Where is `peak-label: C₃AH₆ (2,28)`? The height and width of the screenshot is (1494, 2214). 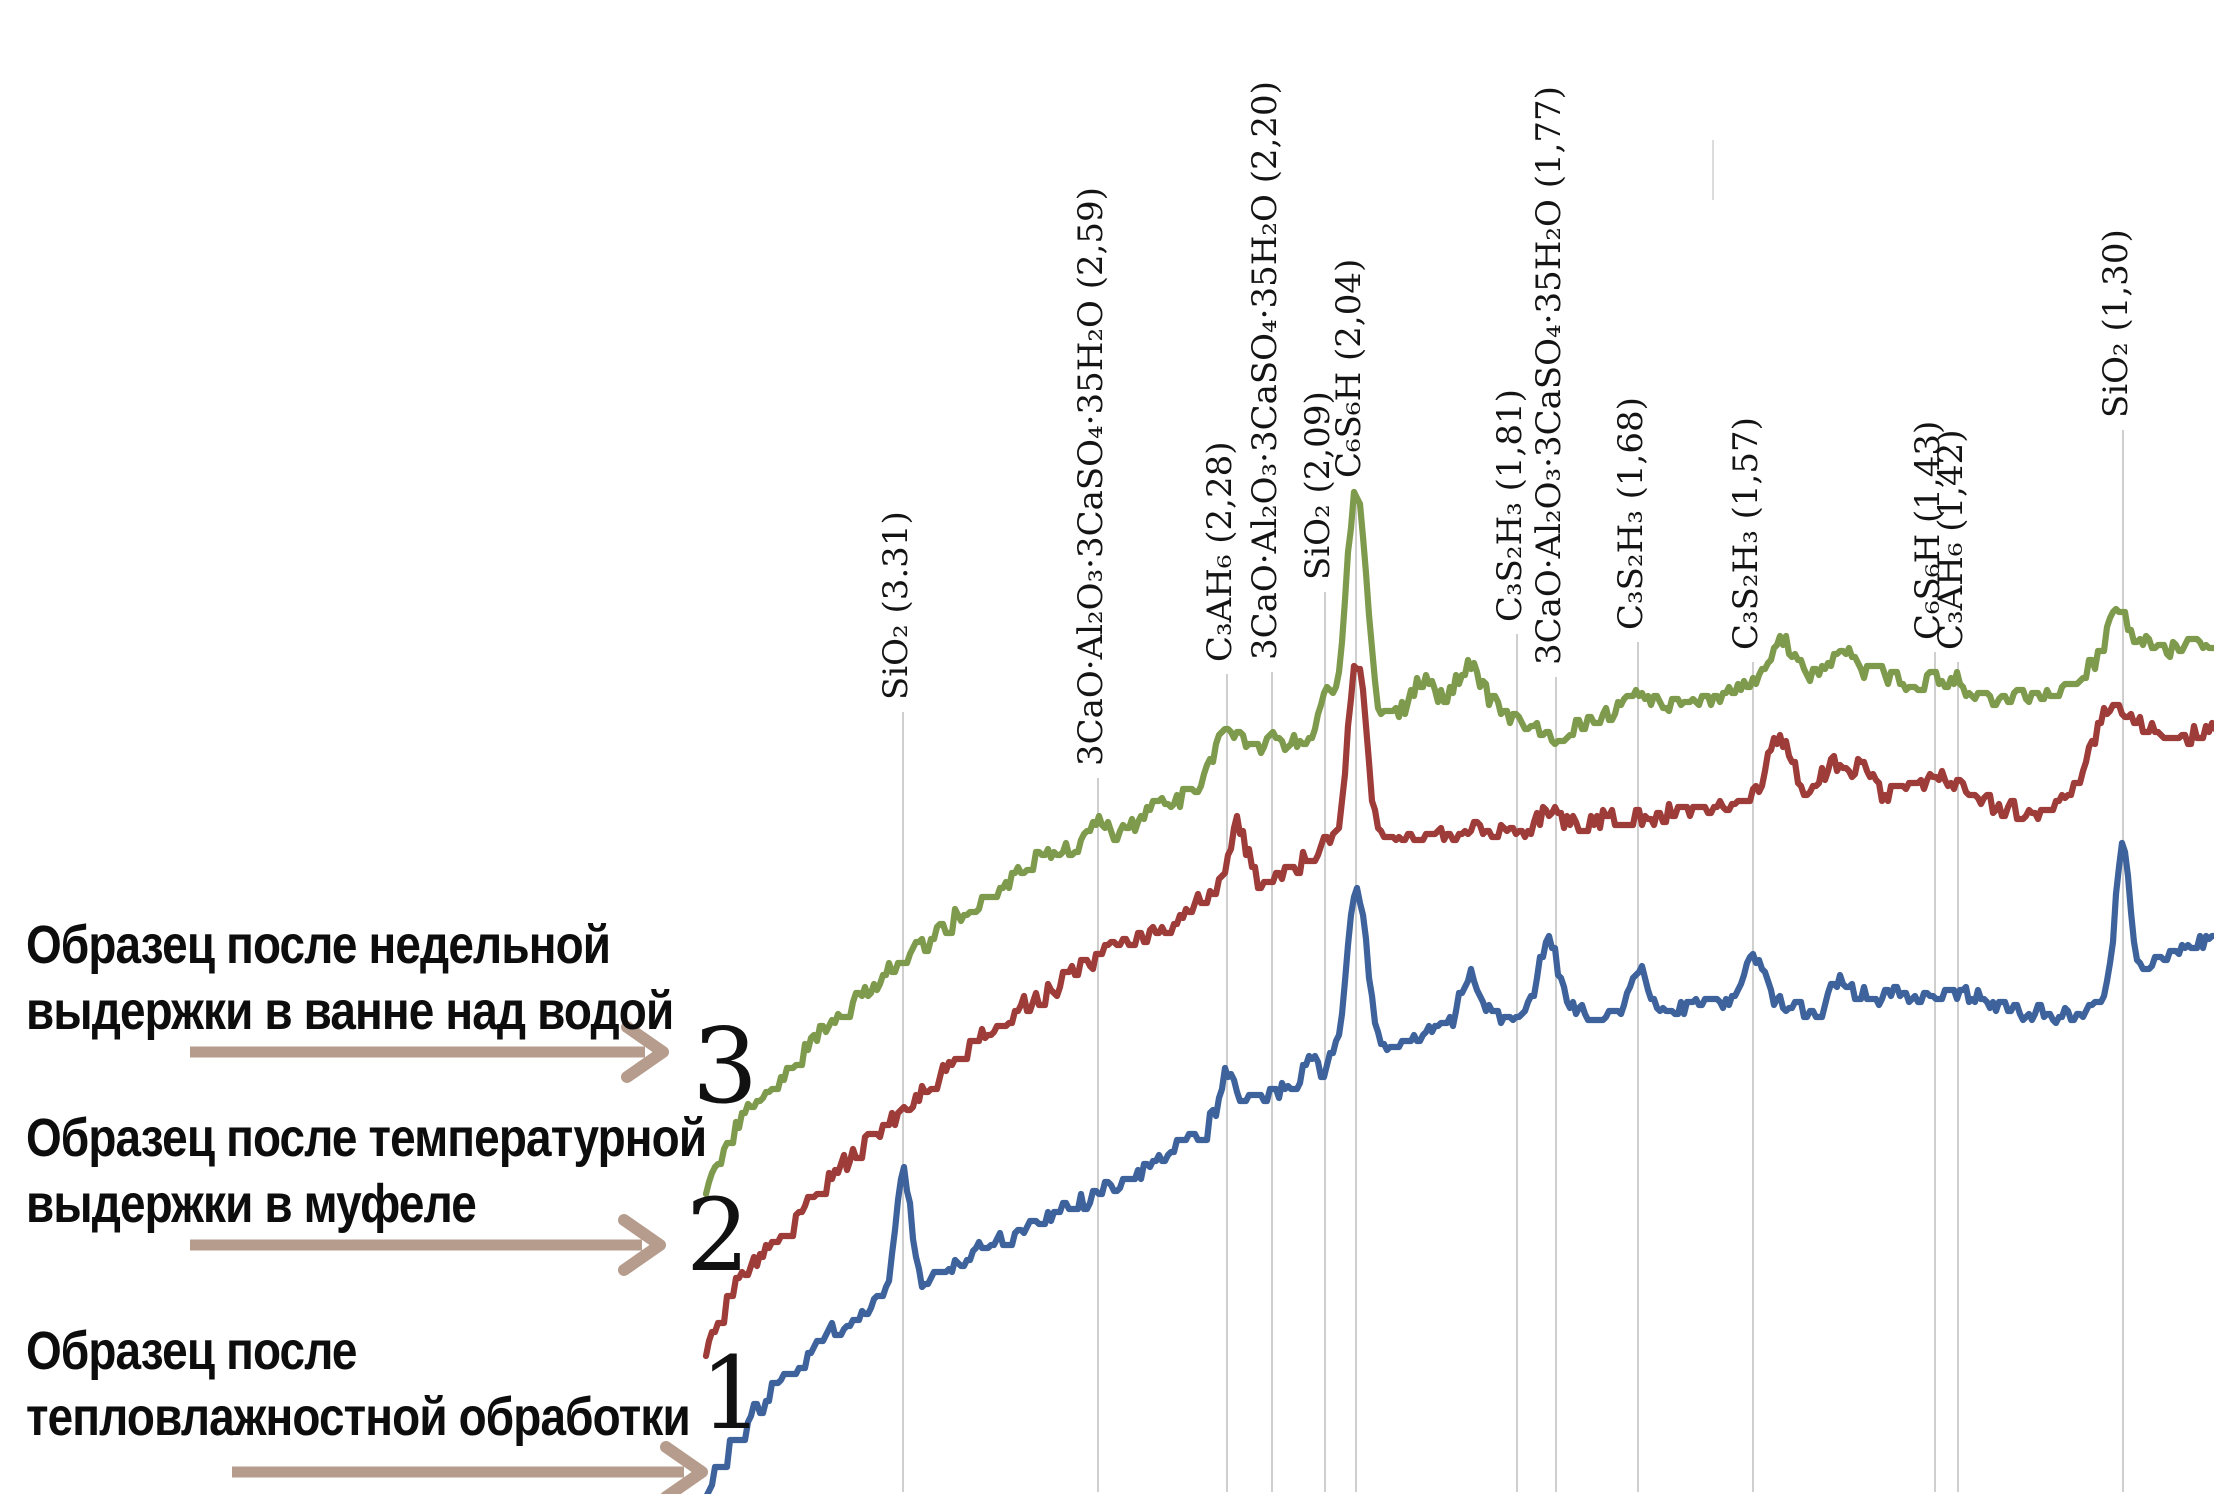
peak-label: C₃AH₆ (2,28) is located at coordinates (1220, 551).